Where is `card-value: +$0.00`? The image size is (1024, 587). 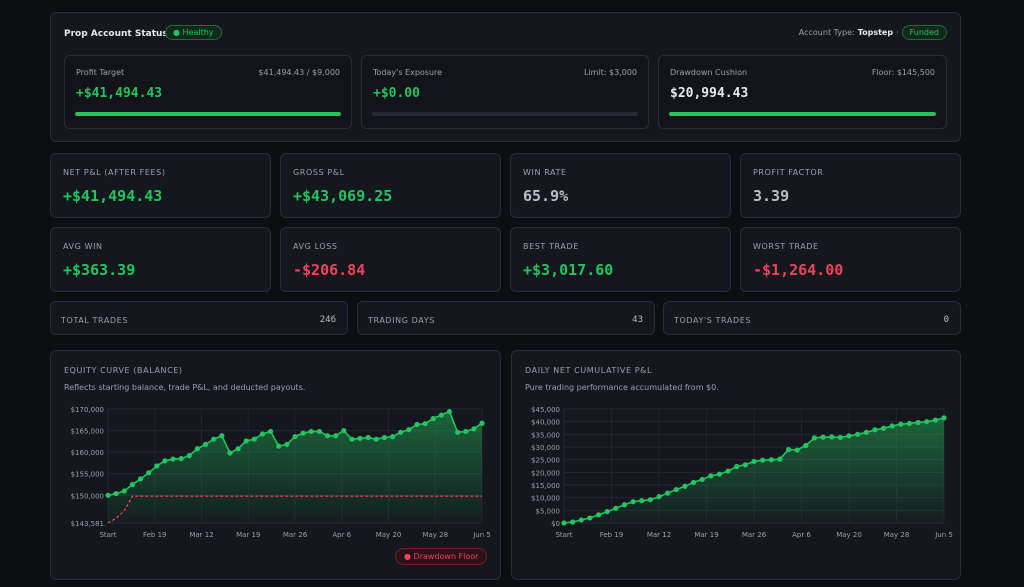
card-value: +$0.00 is located at coordinates (396, 93).